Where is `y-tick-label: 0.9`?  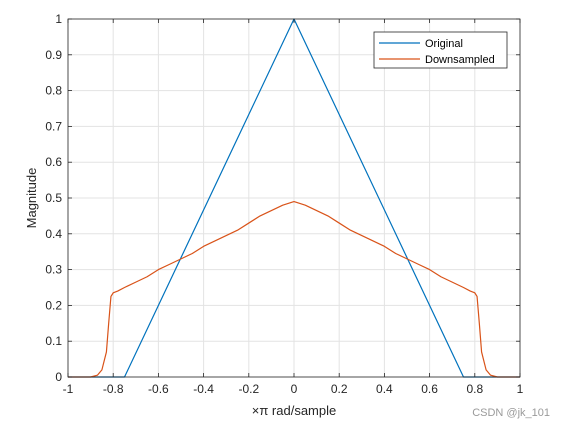 y-tick-label: 0.9 is located at coordinates (53, 55).